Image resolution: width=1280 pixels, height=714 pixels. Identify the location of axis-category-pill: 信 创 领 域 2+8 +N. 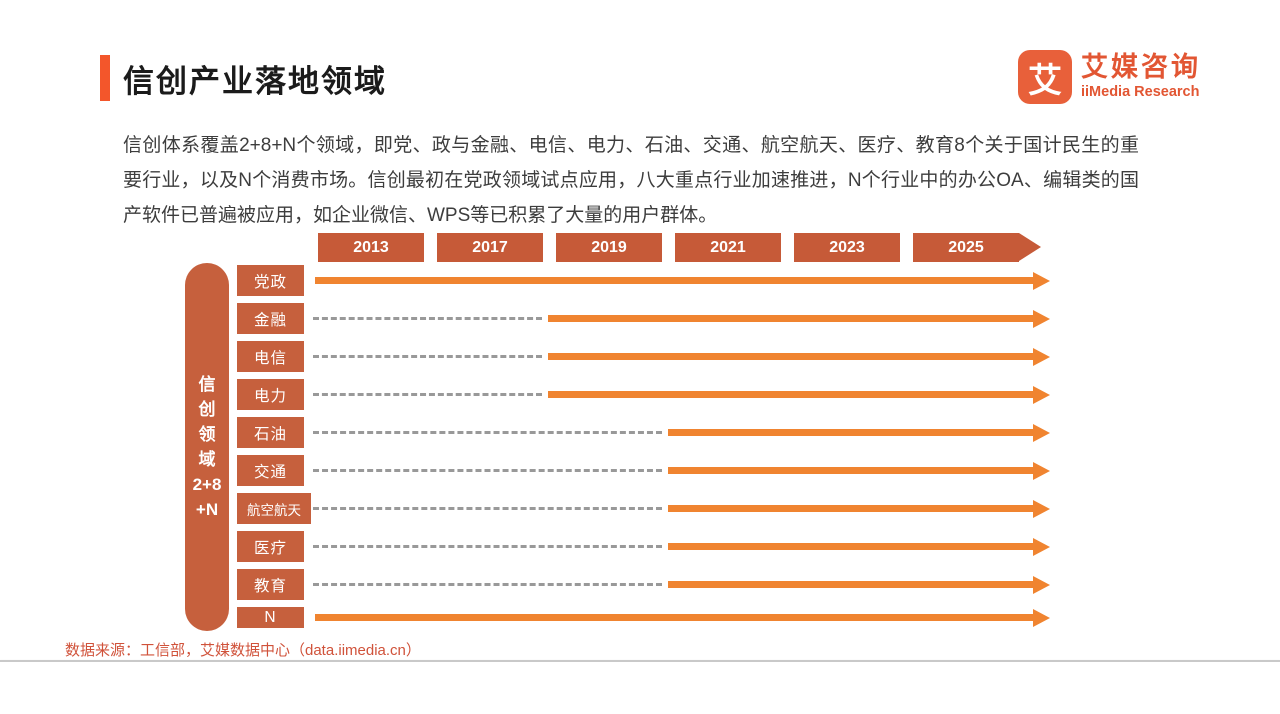
(207, 447).